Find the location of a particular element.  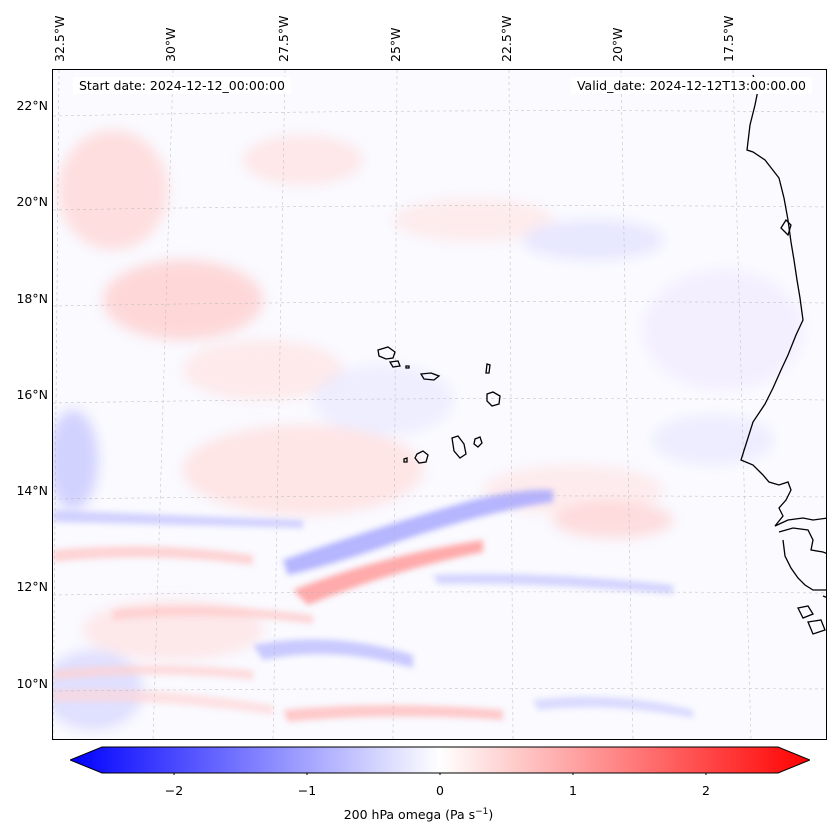

lon-label-32-5w: 32.5°W is located at coordinates (59, 38).